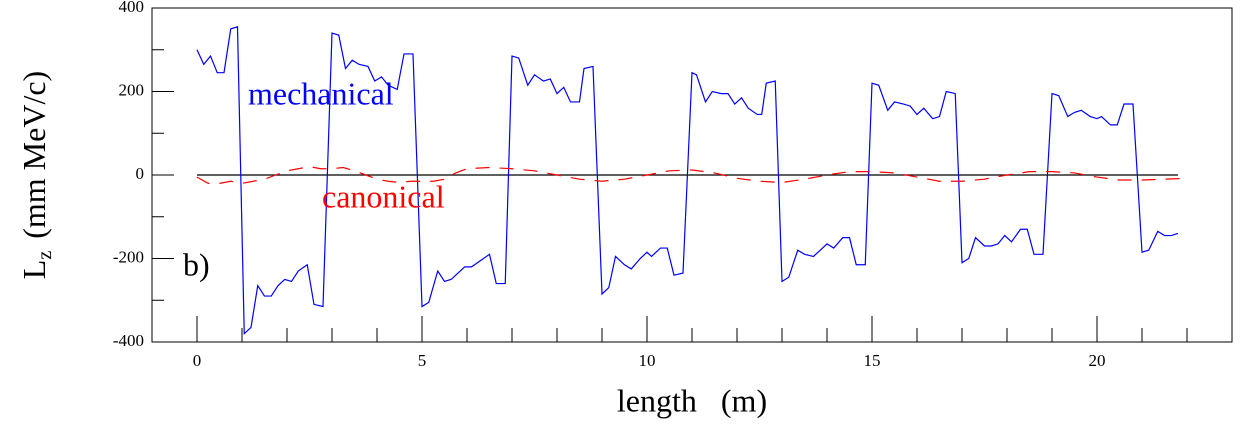  What do you see at coordinates (132, 8) in the screenshot?
I see `y-tick-label: 400` at bounding box center [132, 8].